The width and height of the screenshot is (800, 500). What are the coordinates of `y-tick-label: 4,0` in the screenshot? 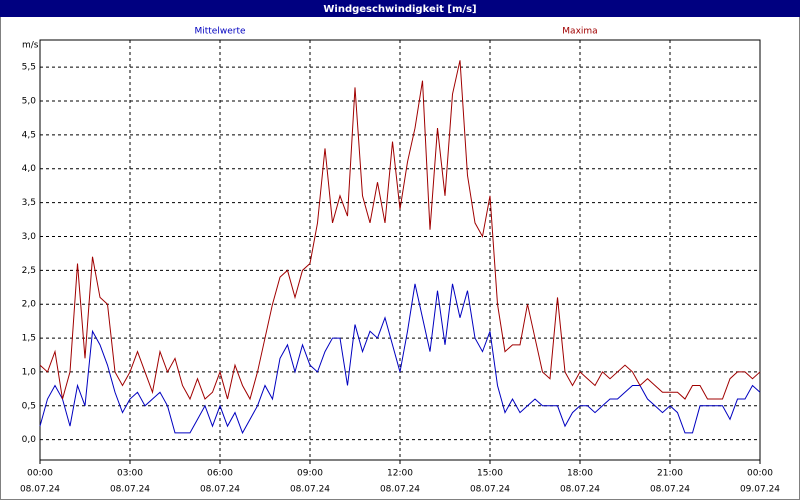 It's located at (29, 169).